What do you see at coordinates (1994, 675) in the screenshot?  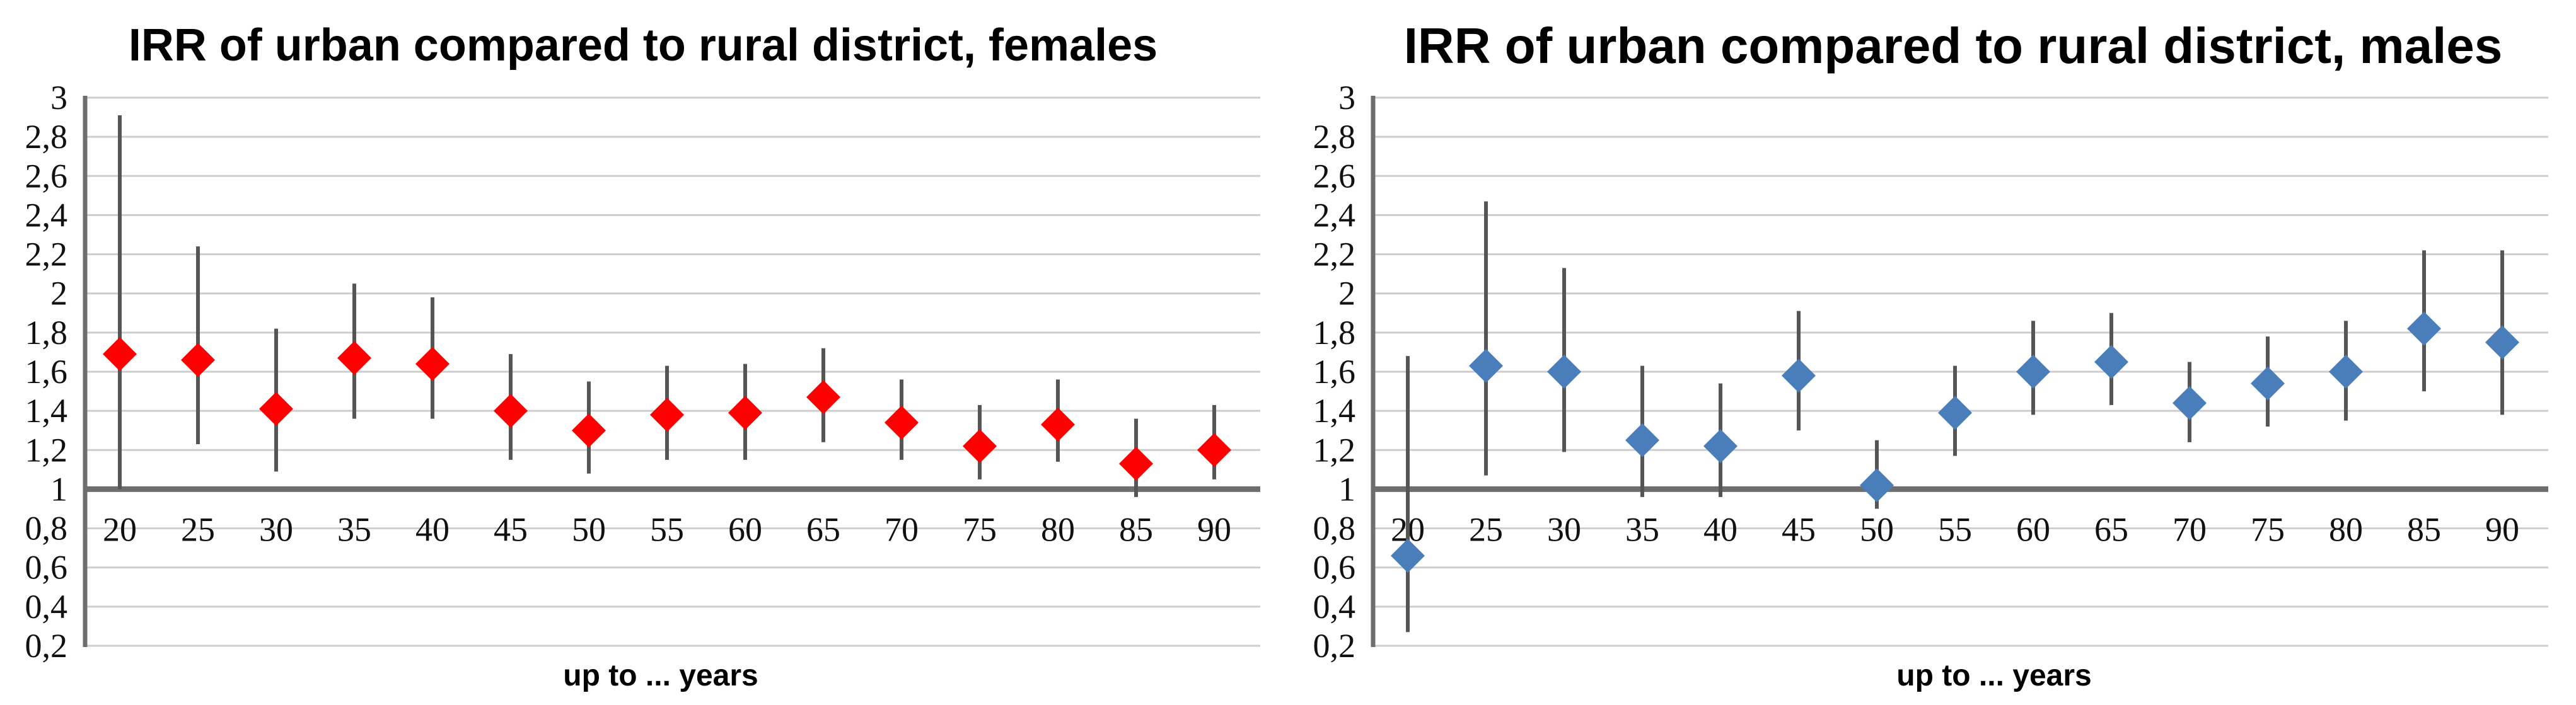 I see `x-axis-title-males: up to ... years` at bounding box center [1994, 675].